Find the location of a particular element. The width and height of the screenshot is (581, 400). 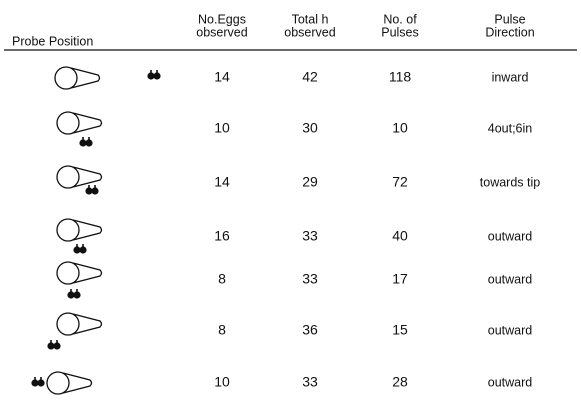

column-header: Total h is located at coordinates (310, 19).